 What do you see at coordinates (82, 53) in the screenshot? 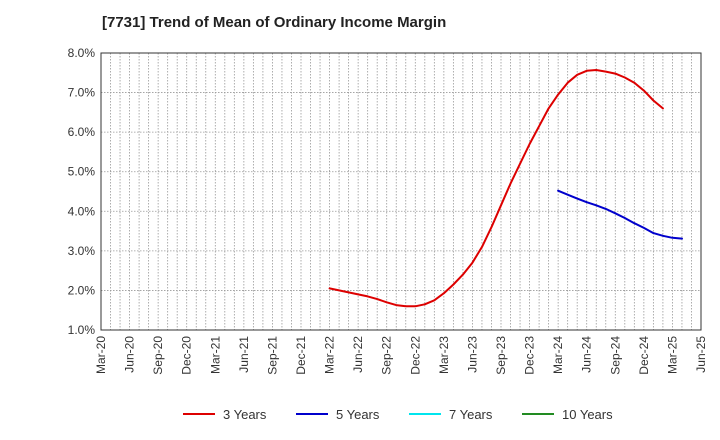
I see `y-tick-label: 8.0%` at bounding box center [82, 53].